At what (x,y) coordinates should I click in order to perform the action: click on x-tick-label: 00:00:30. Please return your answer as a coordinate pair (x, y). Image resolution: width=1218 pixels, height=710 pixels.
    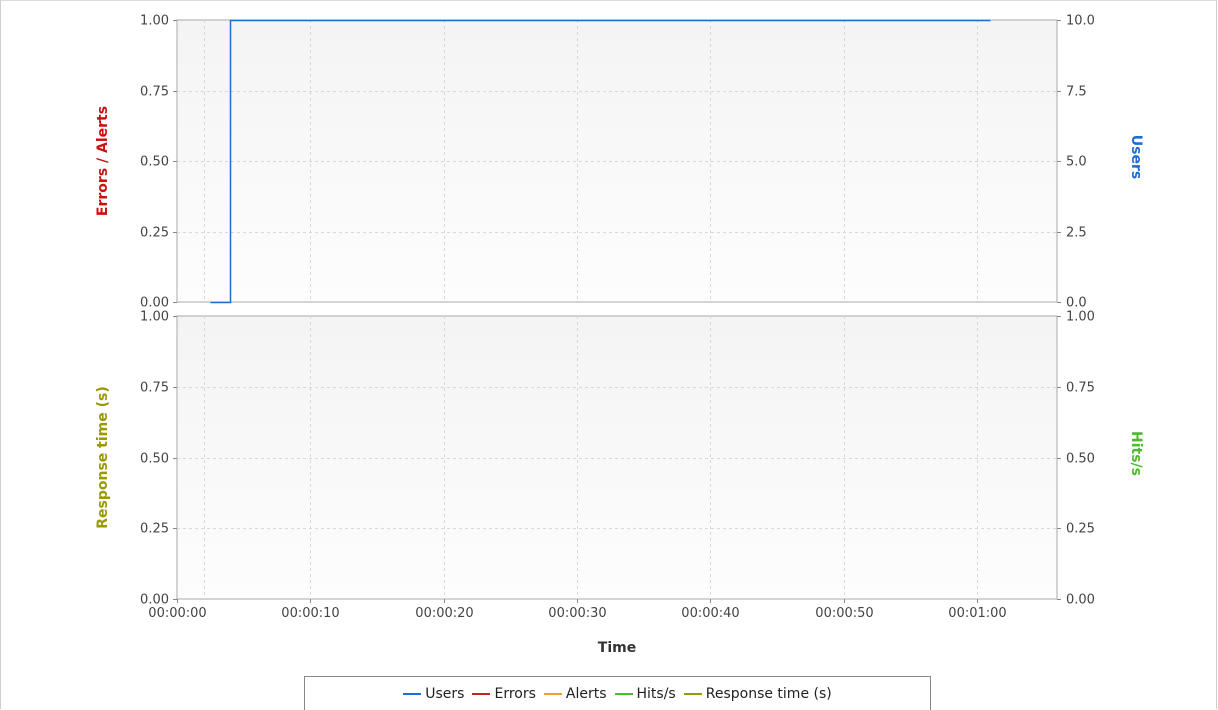
    Looking at the image, I should click on (577, 613).